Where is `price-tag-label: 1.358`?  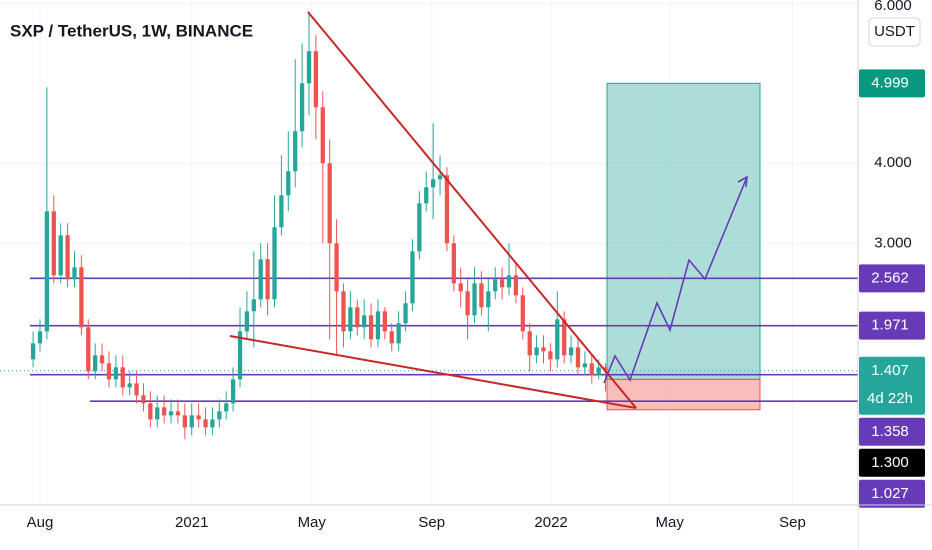
price-tag-label: 1.358 is located at coordinates (890, 431).